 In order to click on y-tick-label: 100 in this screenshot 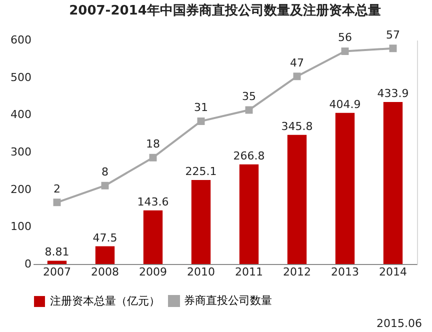, I will do `click(21, 227)`.